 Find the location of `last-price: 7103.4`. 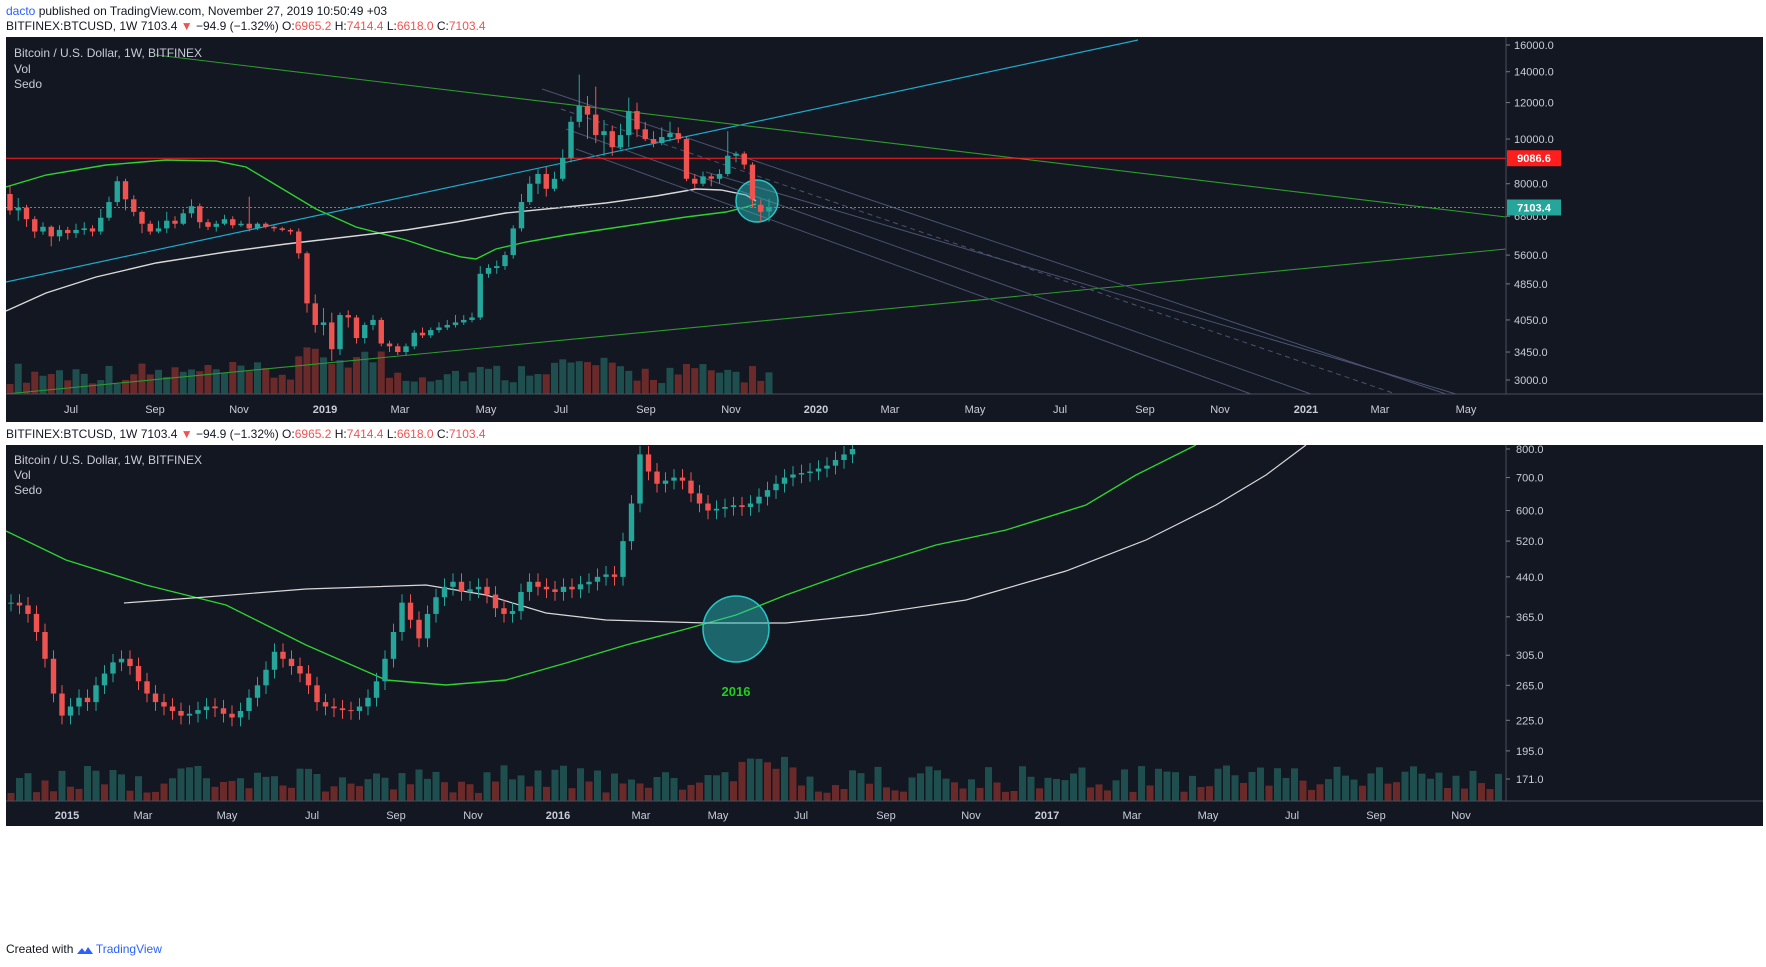

last-price: 7103.4 is located at coordinates (159, 434).